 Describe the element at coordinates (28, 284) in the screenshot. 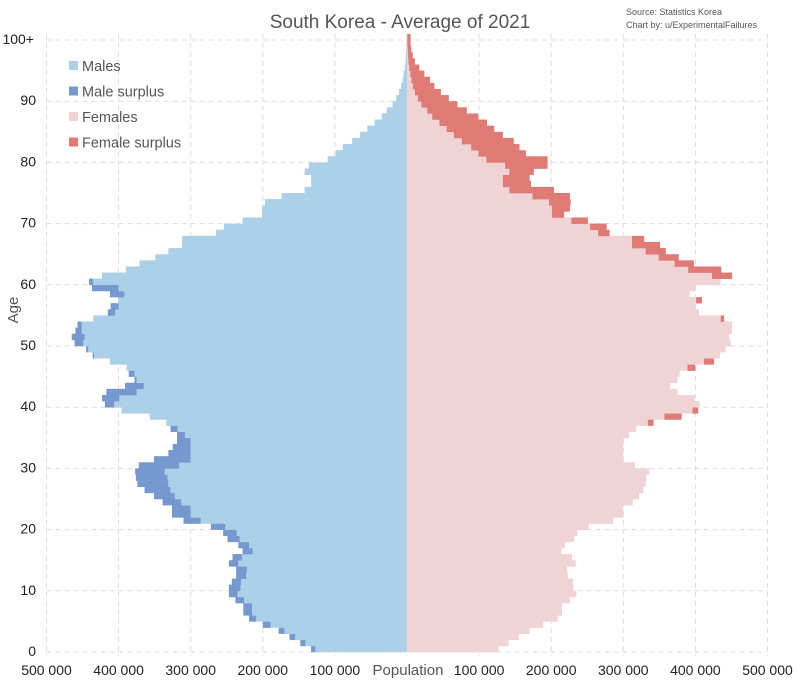

I see `y-tick-label: 60` at that location.